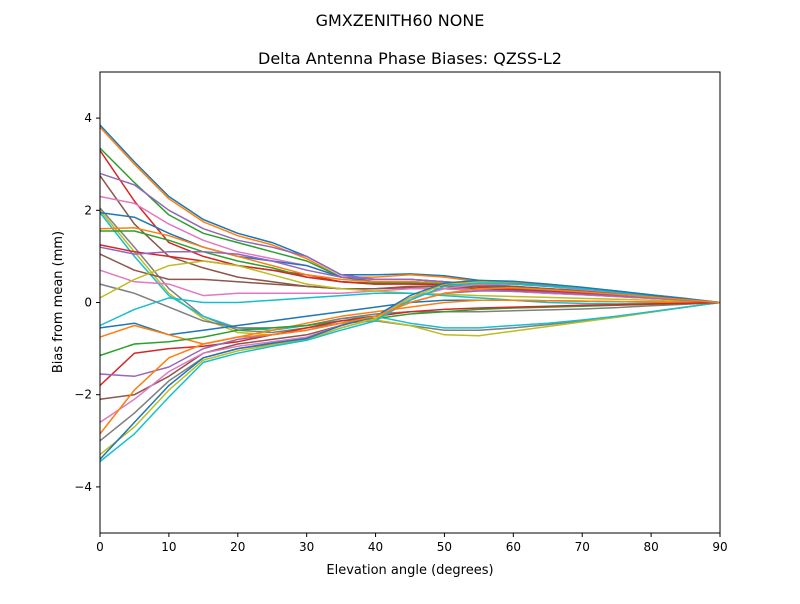 The height and width of the screenshot is (604, 800). I want to click on x-tick-label: 90, so click(719, 547).